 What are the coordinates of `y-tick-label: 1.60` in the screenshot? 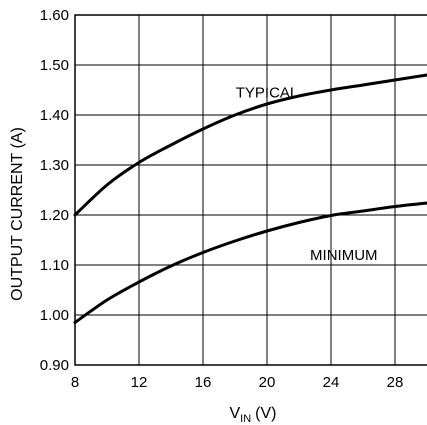 It's located at (54, 15).